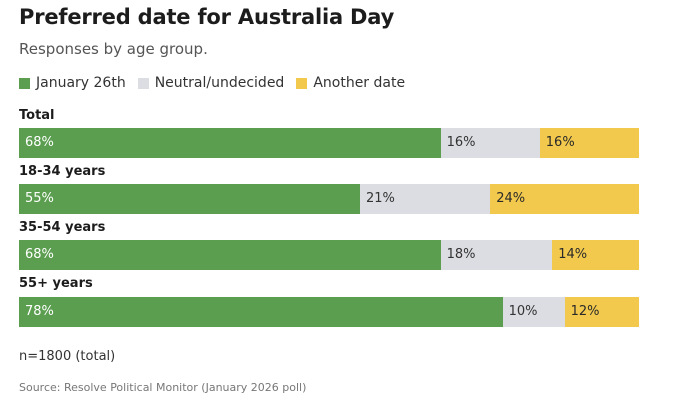 The image size is (679, 403). What do you see at coordinates (585, 311) in the screenshot?
I see `data-label-another-date: 12%` at bounding box center [585, 311].